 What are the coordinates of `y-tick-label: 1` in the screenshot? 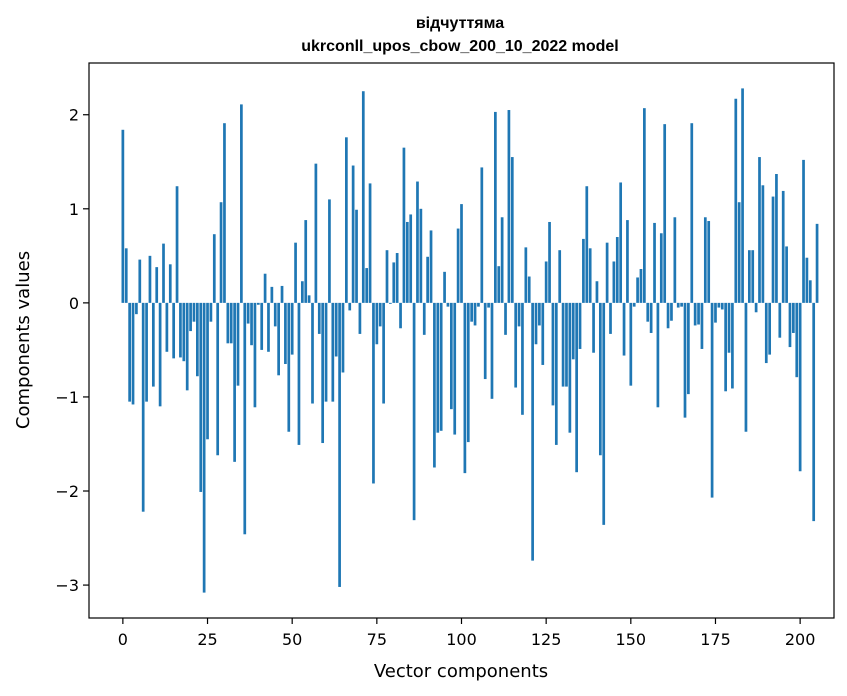 It's located at (74, 209).